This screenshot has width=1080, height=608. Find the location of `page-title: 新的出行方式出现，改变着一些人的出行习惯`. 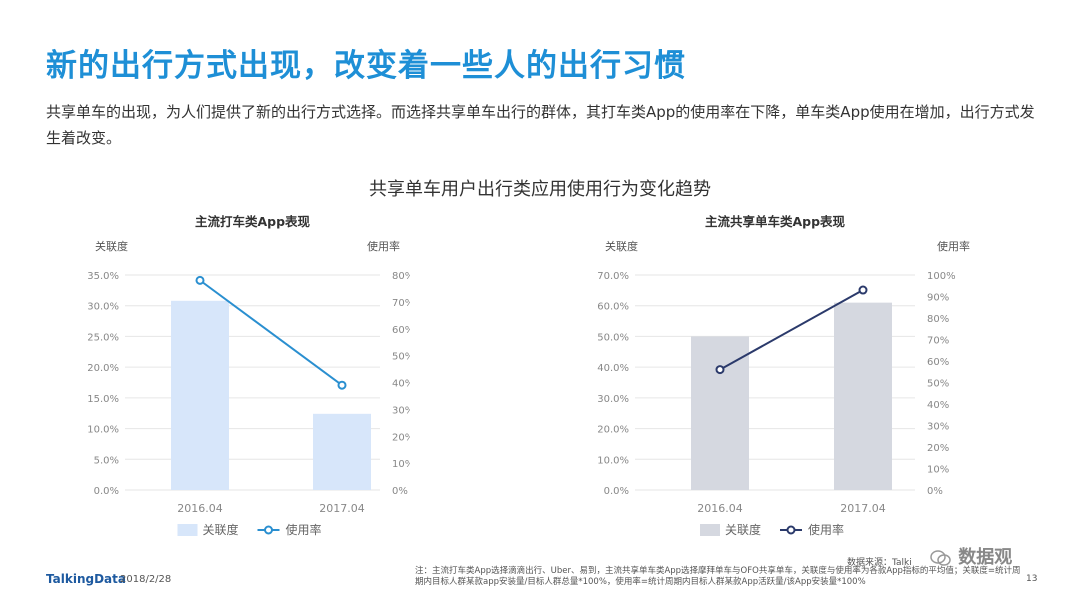

page-title: 新的出行方式出现，改变着一些人的出行习惯 is located at coordinates (366, 66).